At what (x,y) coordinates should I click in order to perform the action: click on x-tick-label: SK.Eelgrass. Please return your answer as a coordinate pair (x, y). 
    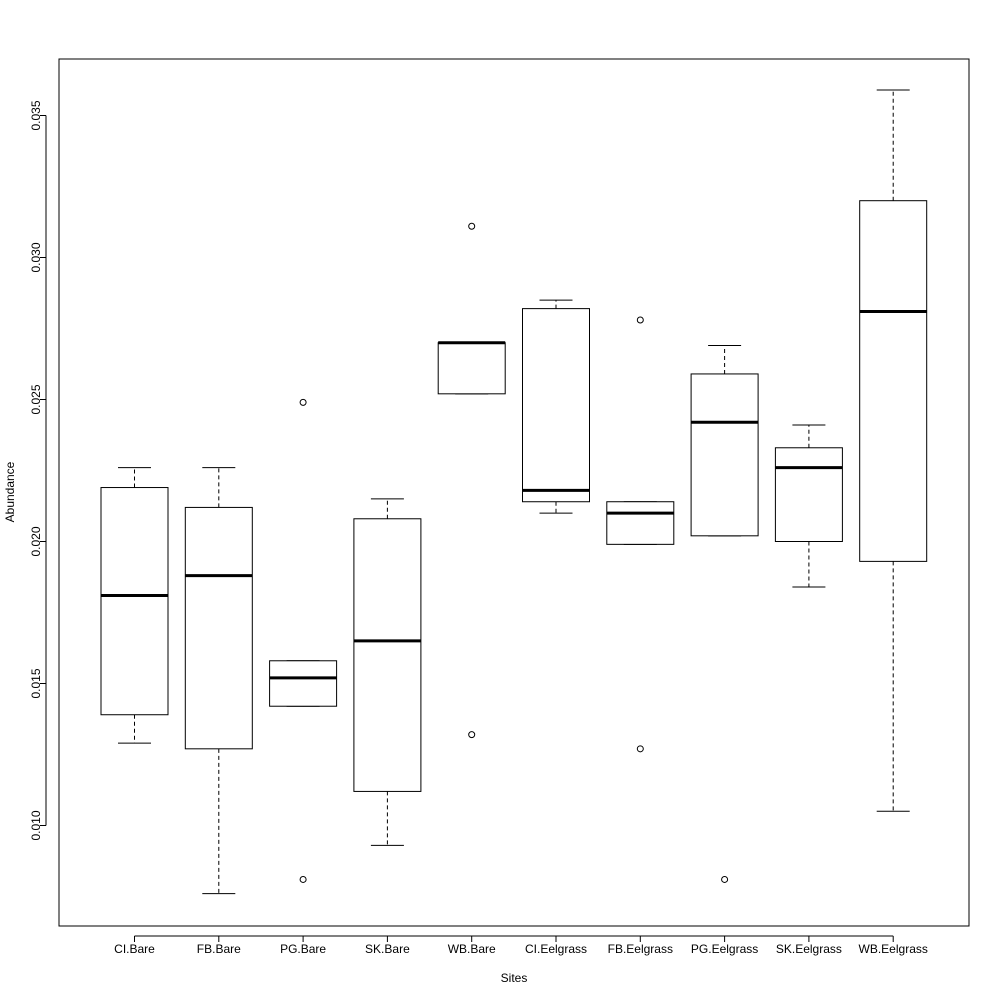
    Looking at the image, I should click on (809, 949).